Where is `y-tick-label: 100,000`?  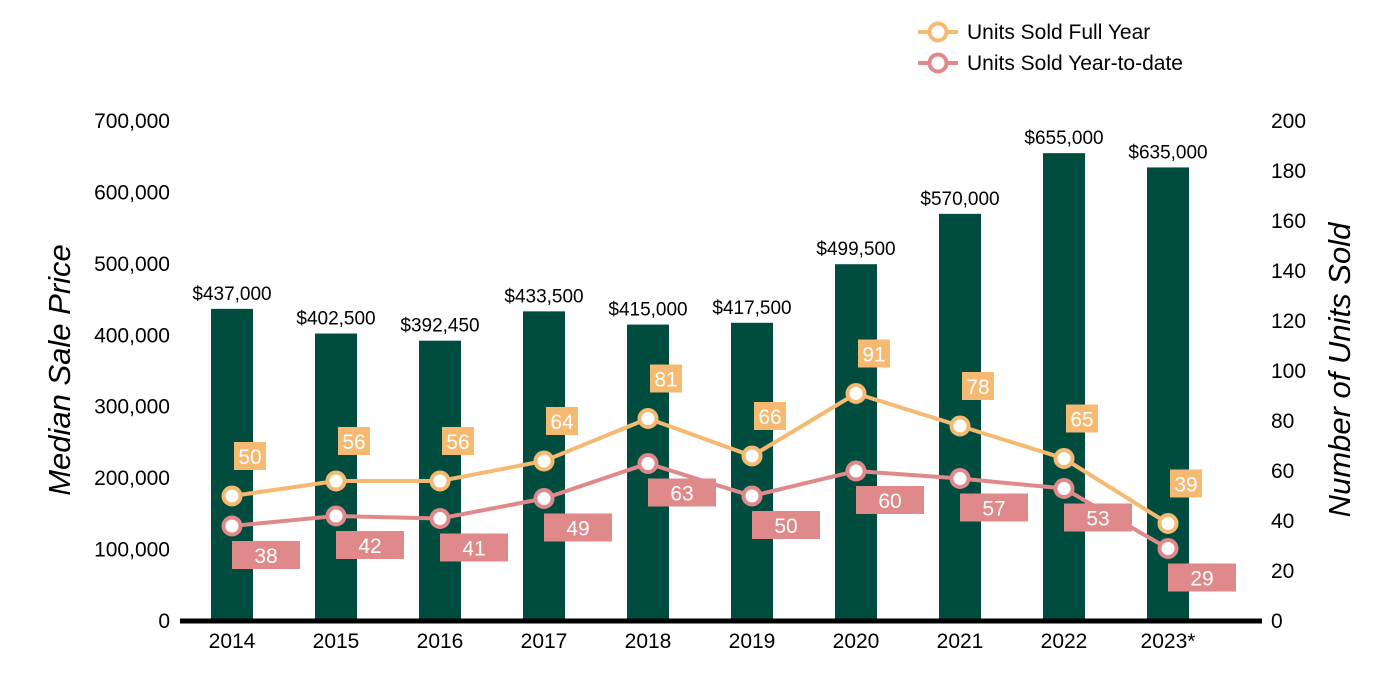 y-tick-label: 100,000 is located at coordinates (132, 550).